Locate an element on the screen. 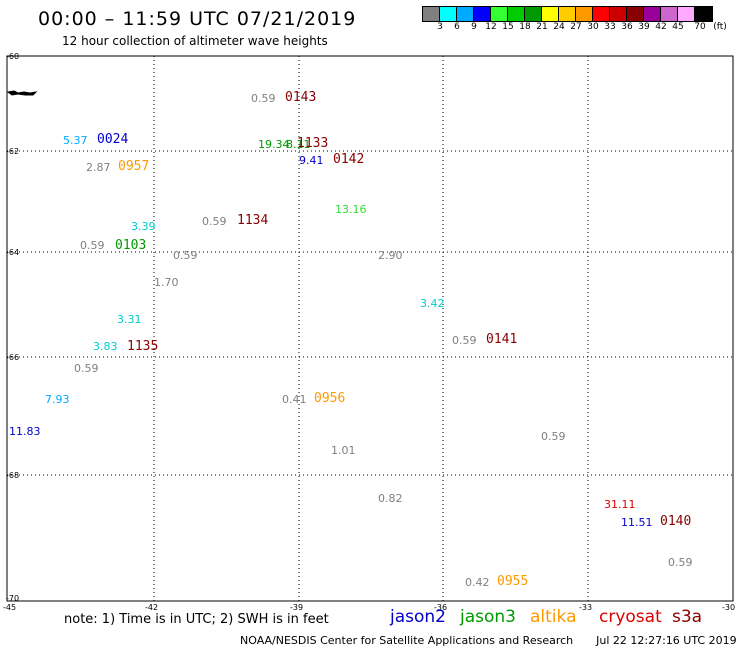 This screenshot has width=740, height=650. wave-height-label: 1.70 is located at coordinates (166, 282).